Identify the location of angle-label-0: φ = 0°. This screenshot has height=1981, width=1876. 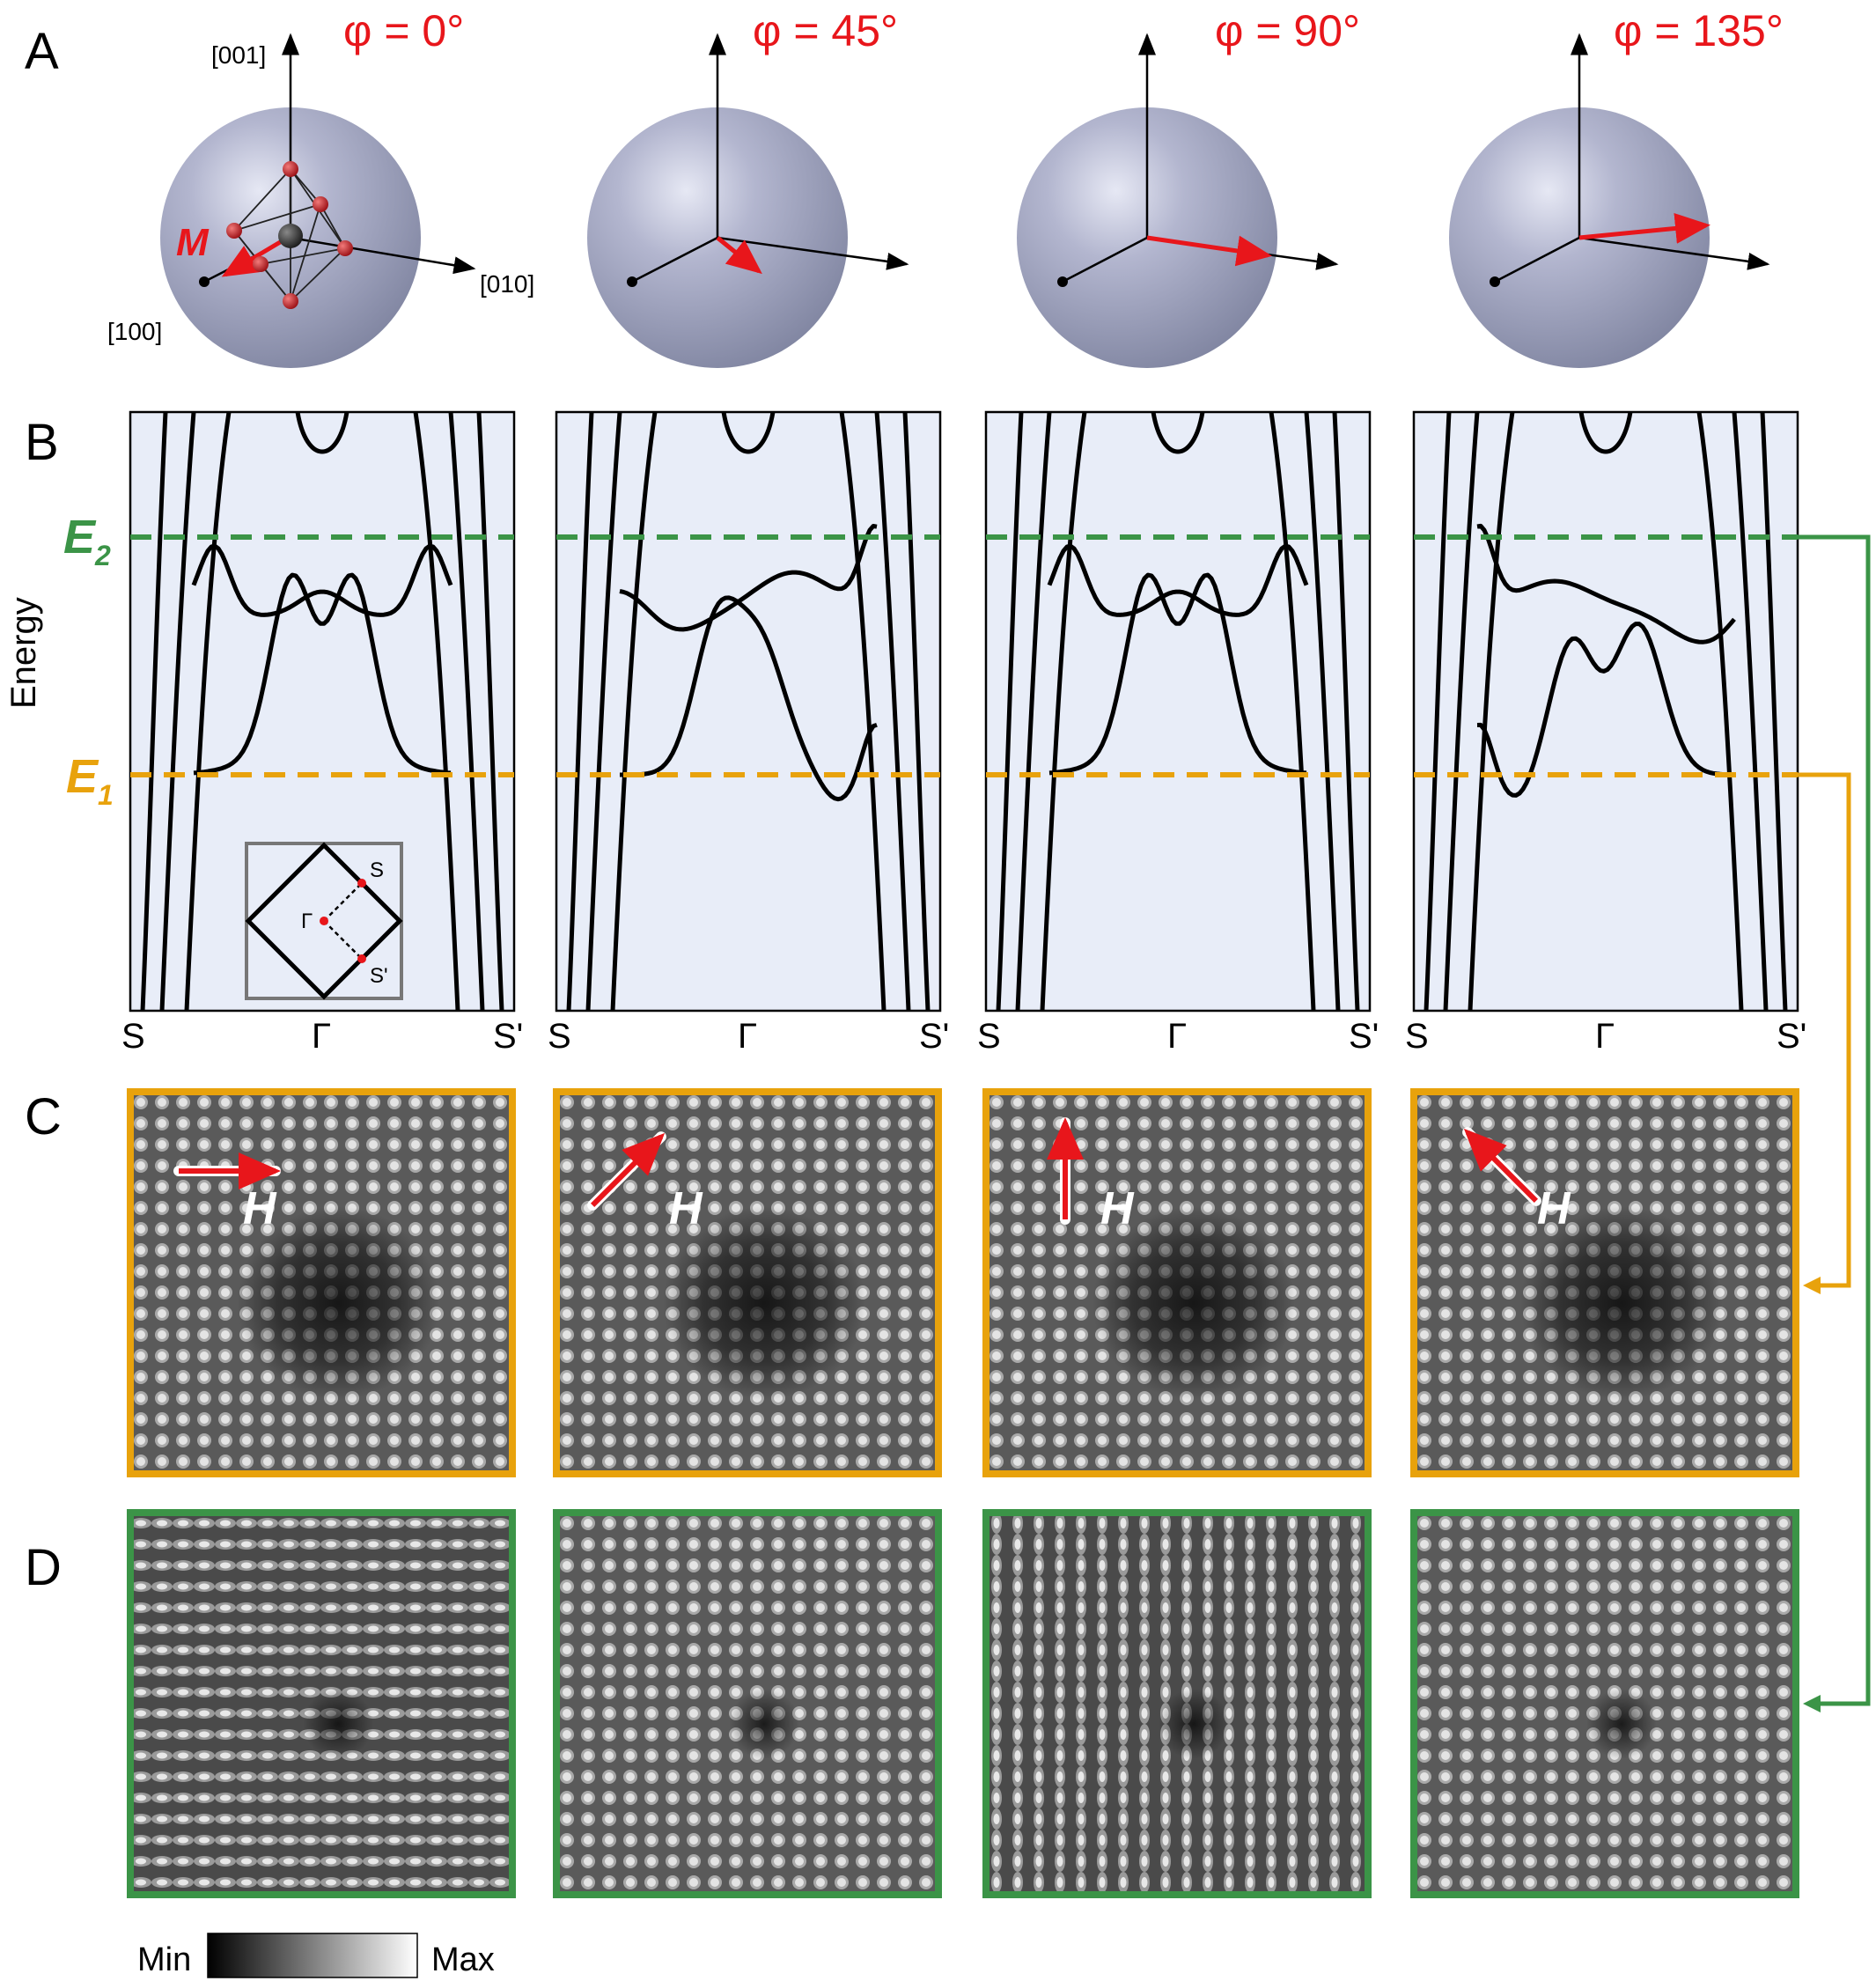
(403, 31).